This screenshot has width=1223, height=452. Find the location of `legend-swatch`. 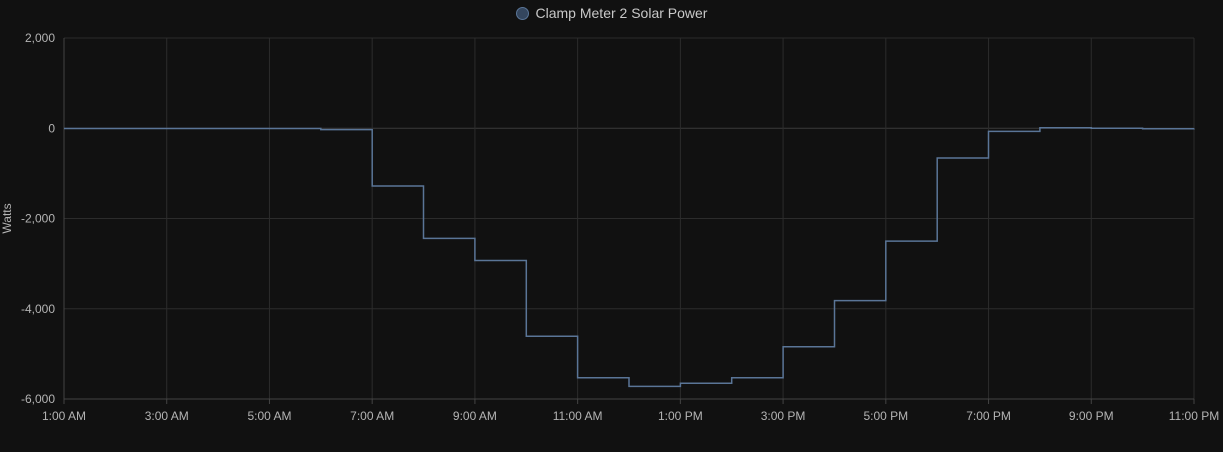

legend-swatch is located at coordinates (522, 13).